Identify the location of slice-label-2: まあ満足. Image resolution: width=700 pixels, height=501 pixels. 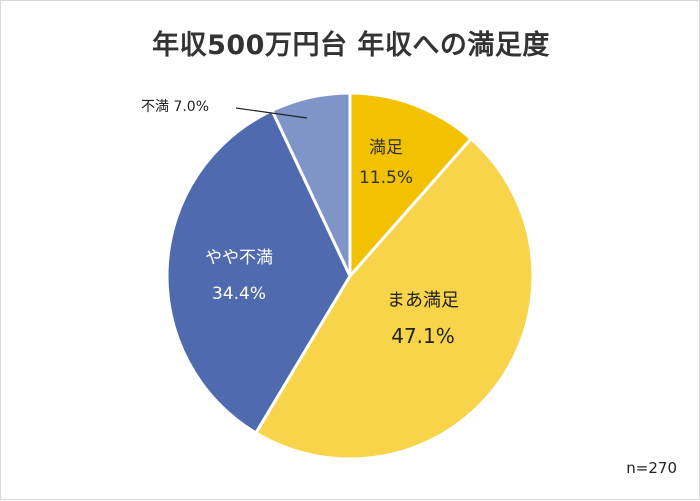
(423, 300).